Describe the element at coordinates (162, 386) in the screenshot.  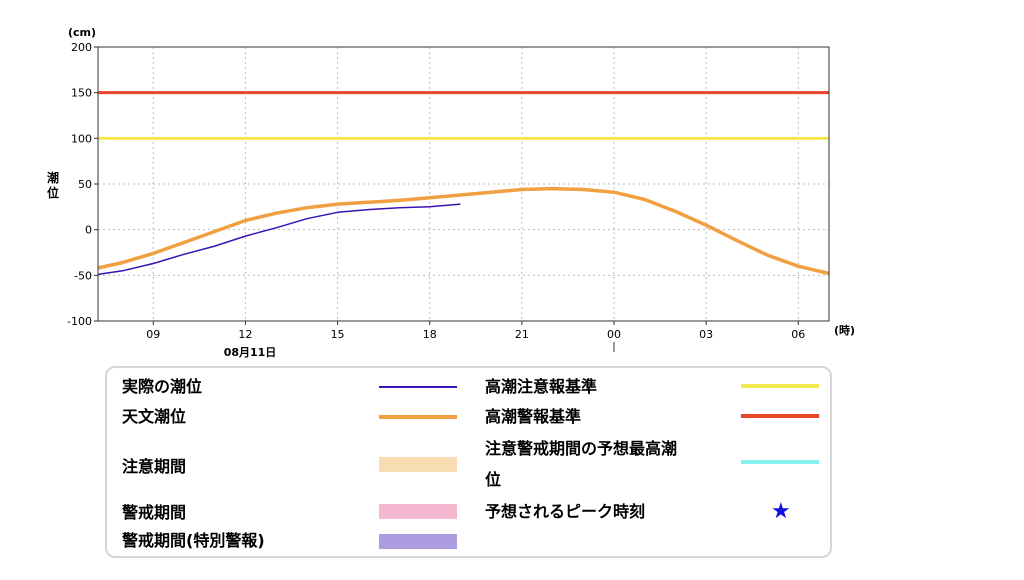
I see `legend-actual-label: 実際の潮位` at that location.